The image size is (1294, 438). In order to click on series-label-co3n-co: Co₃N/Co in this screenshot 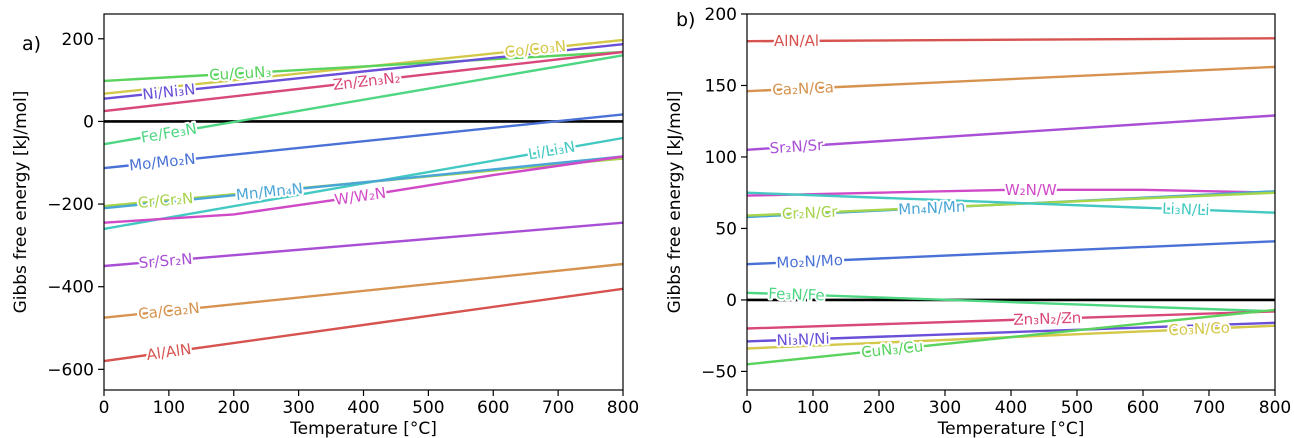, I will do `click(1199, 329)`.